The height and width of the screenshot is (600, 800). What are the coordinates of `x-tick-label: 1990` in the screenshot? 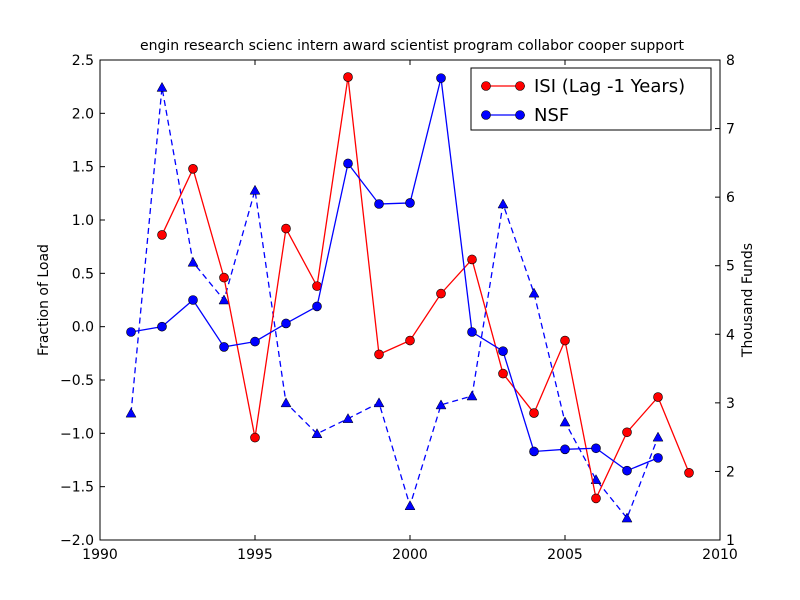 It's located at (100, 555).